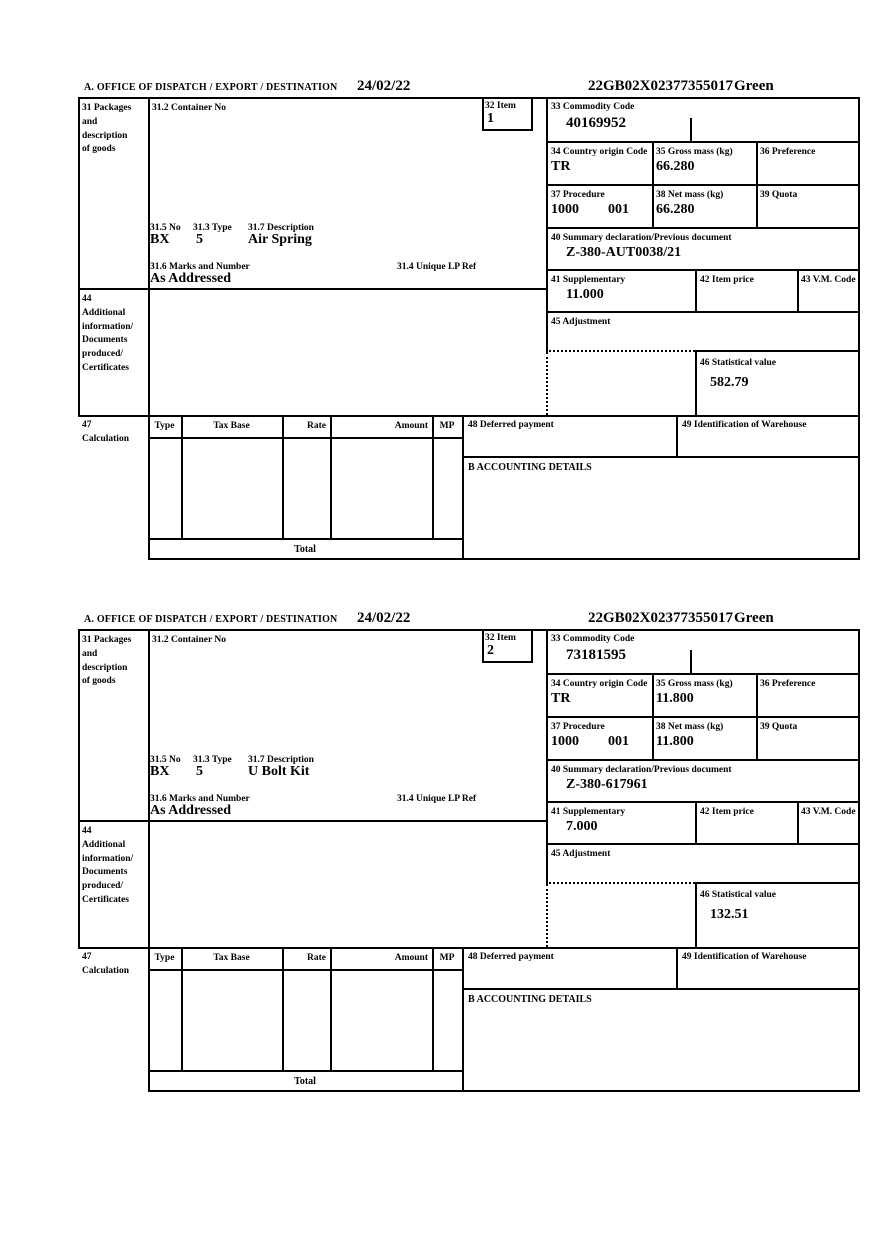  I want to click on box35-gross-mass-label: 35 Gross mass (kg), so click(694, 684).